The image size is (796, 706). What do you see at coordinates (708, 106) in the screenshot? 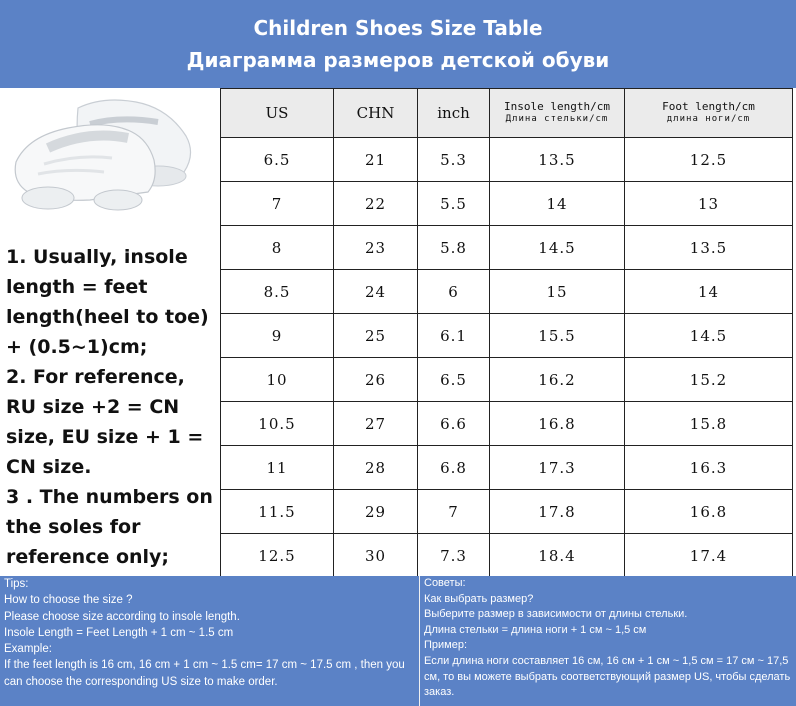
I see `header-foot-en: Foot length/cm` at bounding box center [708, 106].